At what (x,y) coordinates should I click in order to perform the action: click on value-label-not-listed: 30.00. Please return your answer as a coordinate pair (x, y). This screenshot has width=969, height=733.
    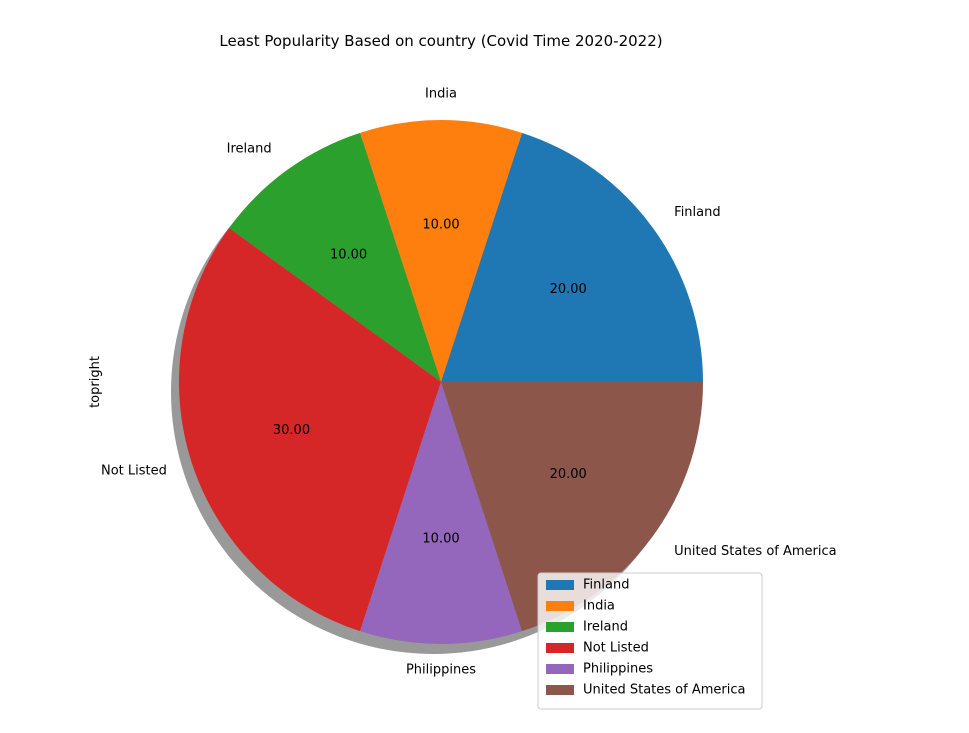
    Looking at the image, I should click on (291, 430).